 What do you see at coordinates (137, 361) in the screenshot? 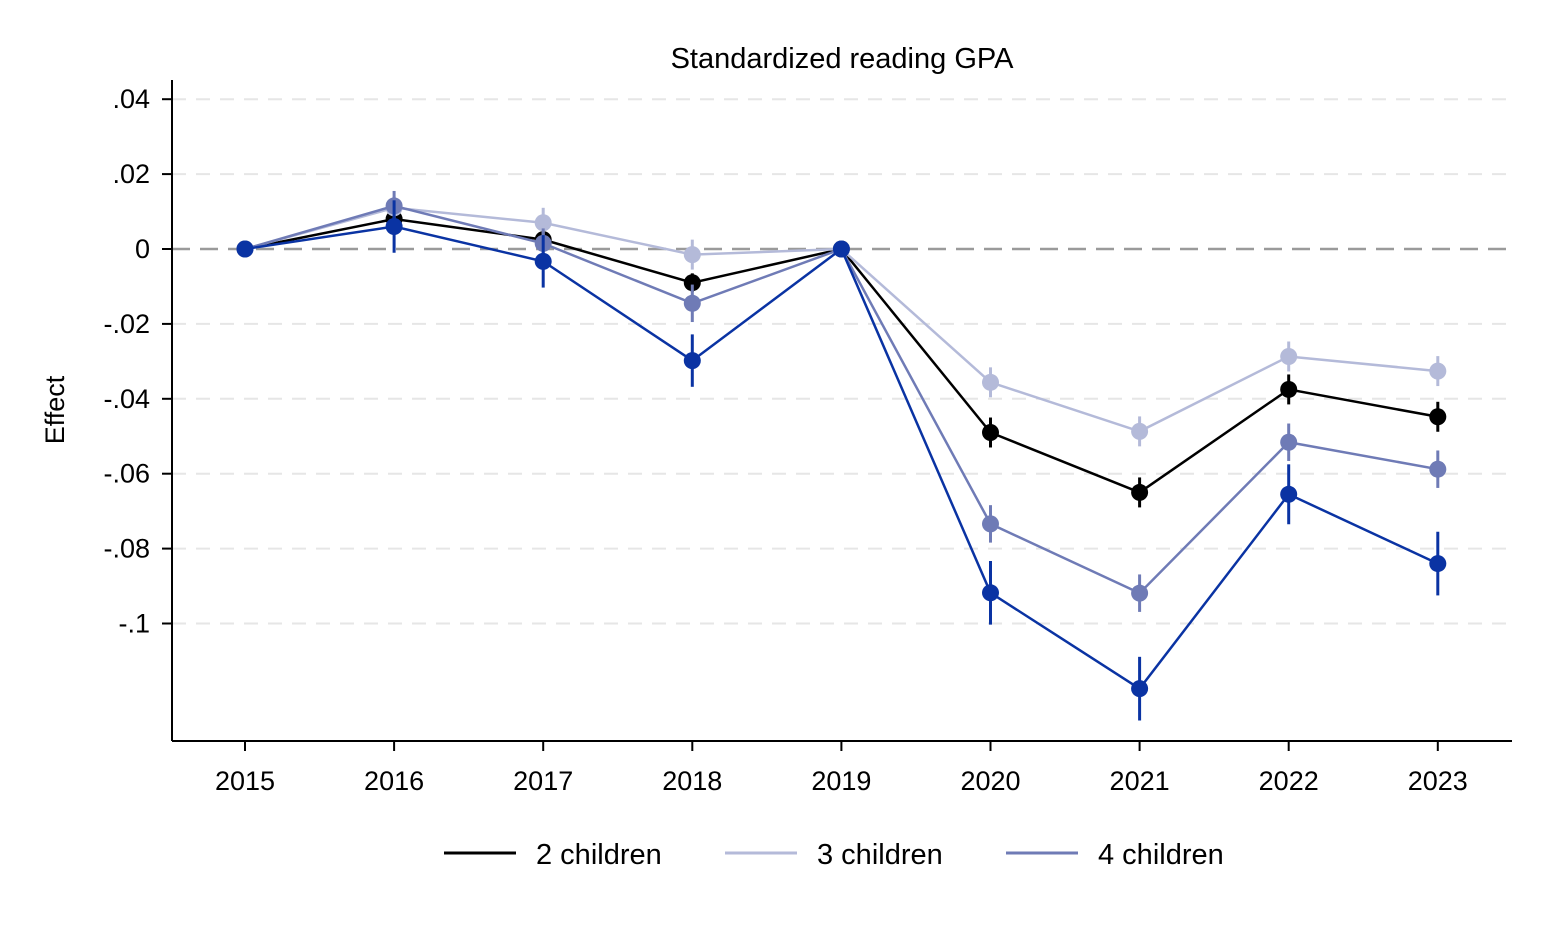
I see `y-ticks: .04 .02 0 -.02 -.04 -.06 -.08 -.1` at bounding box center [137, 361].